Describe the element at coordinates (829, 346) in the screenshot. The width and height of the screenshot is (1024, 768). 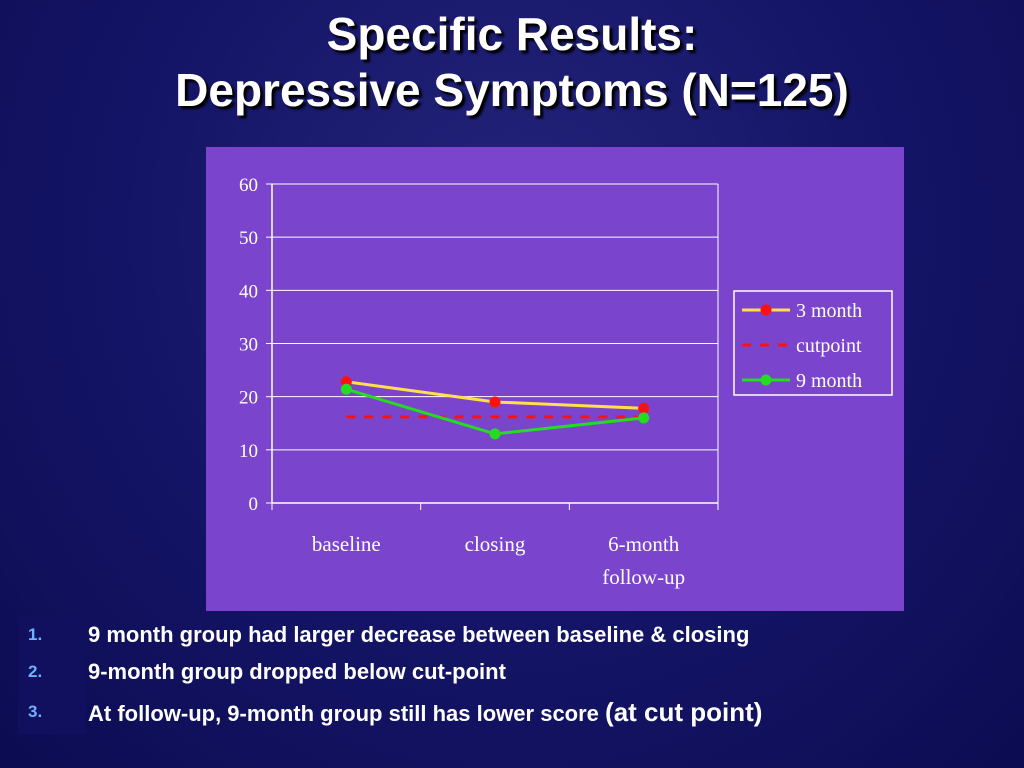
I see `legend-label: cutpoint` at that location.